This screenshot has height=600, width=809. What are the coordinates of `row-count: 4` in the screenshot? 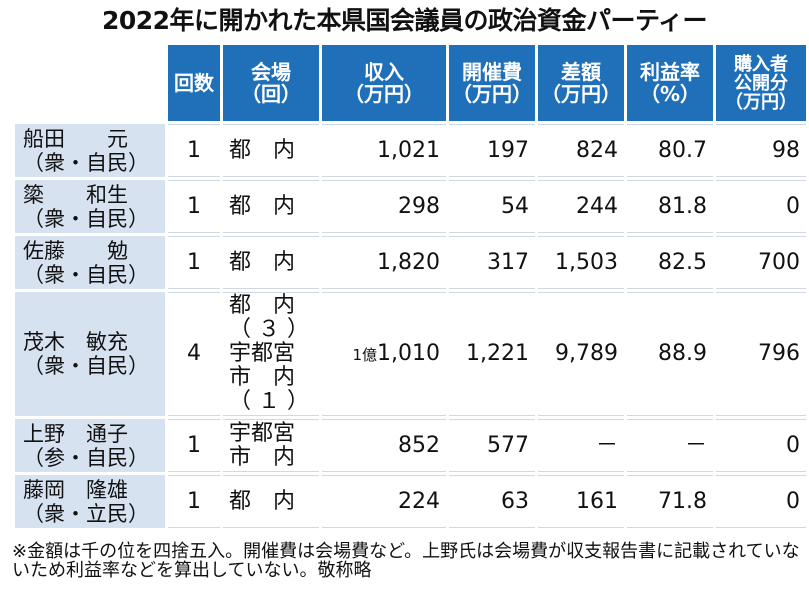 It's located at (194, 354).